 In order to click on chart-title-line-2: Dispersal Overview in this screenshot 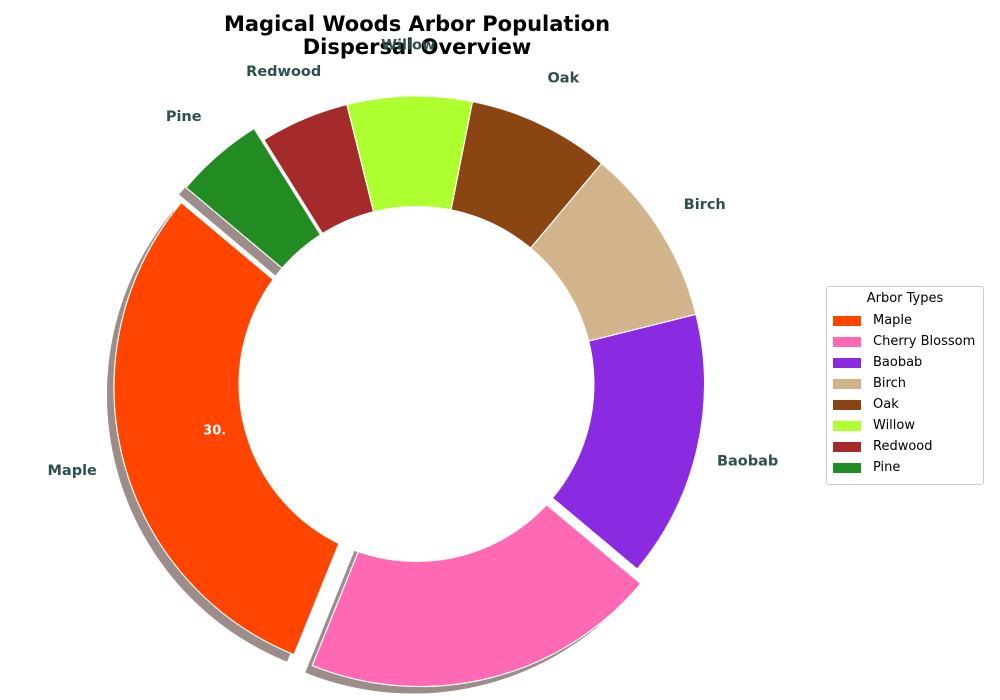, I will do `click(417, 47)`.